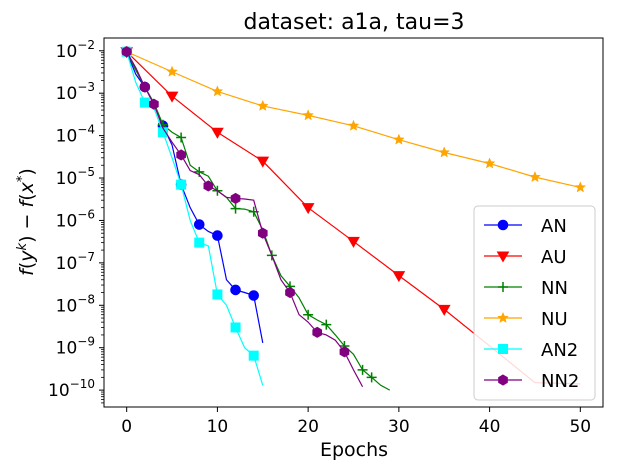 This screenshot has height=470, width=617. Describe the element at coordinates (353, 22) in the screenshot. I see `chart-title: dataset: a1a, tau=3` at that location.